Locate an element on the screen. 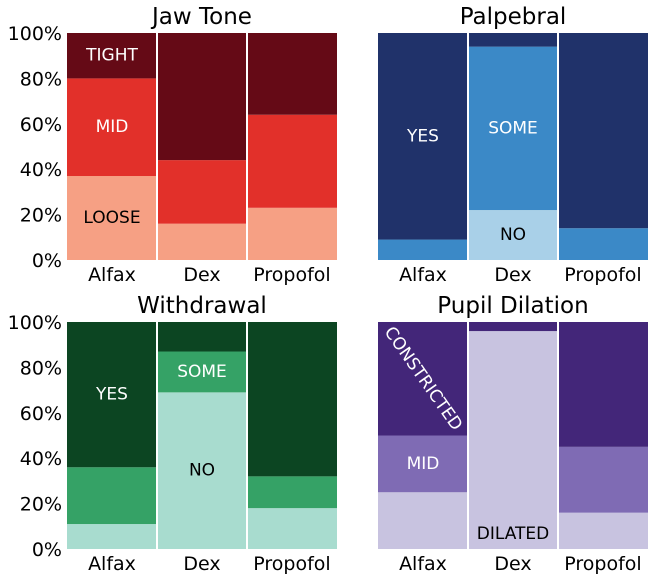 Image resolution: width=649 pixels, height=579 pixels. bar-segment-loose-alfax is located at coordinates (112, 218).